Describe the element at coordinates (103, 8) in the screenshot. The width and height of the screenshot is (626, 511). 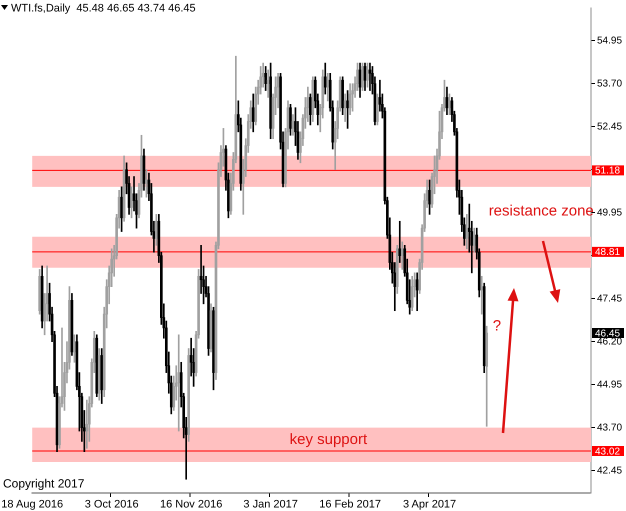
I see `chart-title: WTI.fs,Daily 45.48 46.65 43.74 46.45` at that location.